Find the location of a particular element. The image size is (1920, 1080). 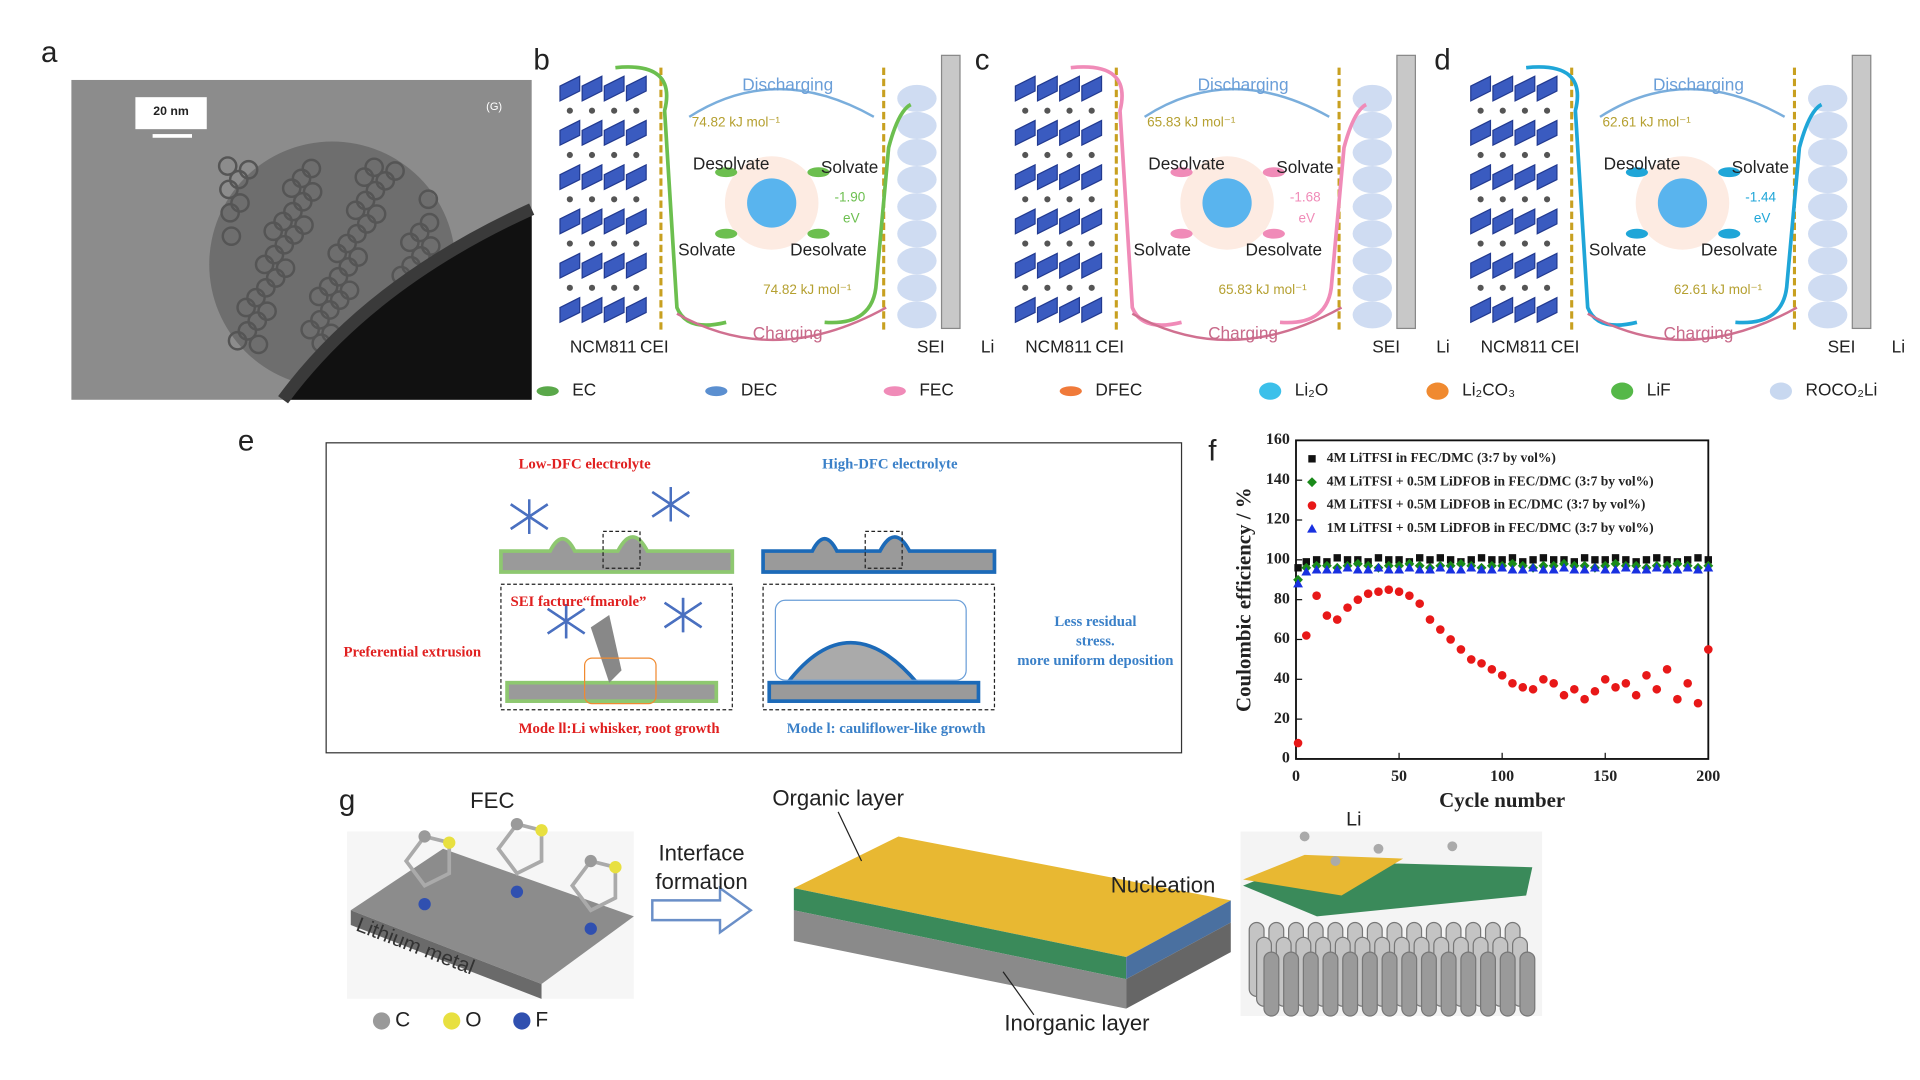

y-tick-label: 80 is located at coordinates (1282, 598).